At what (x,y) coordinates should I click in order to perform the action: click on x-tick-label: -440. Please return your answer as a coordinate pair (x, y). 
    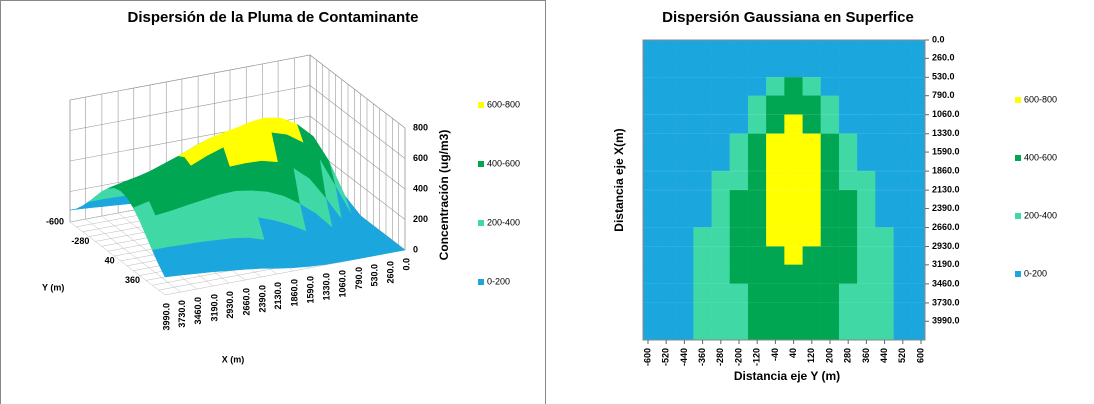
    Looking at the image, I should click on (684, 357).